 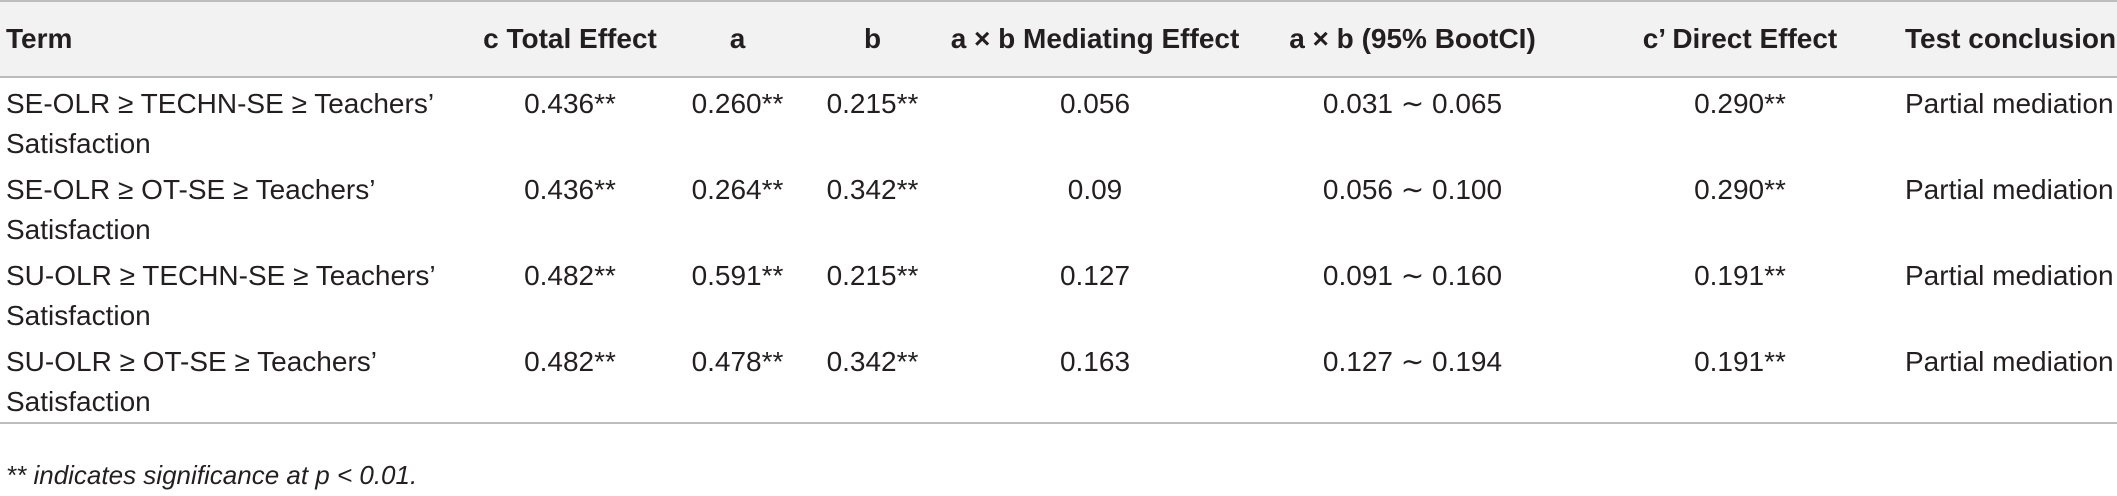 I want to click on mediating-effect-cell: 0.09, so click(x=1095, y=189).